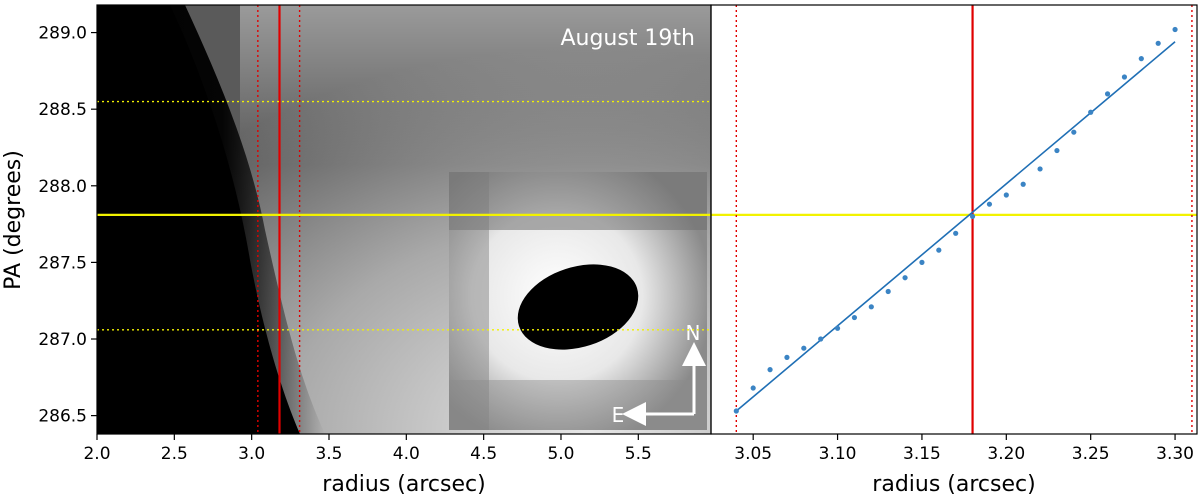 The height and width of the screenshot is (501, 1200). I want to click on y-tick-label: 287.5, so click(62, 263).